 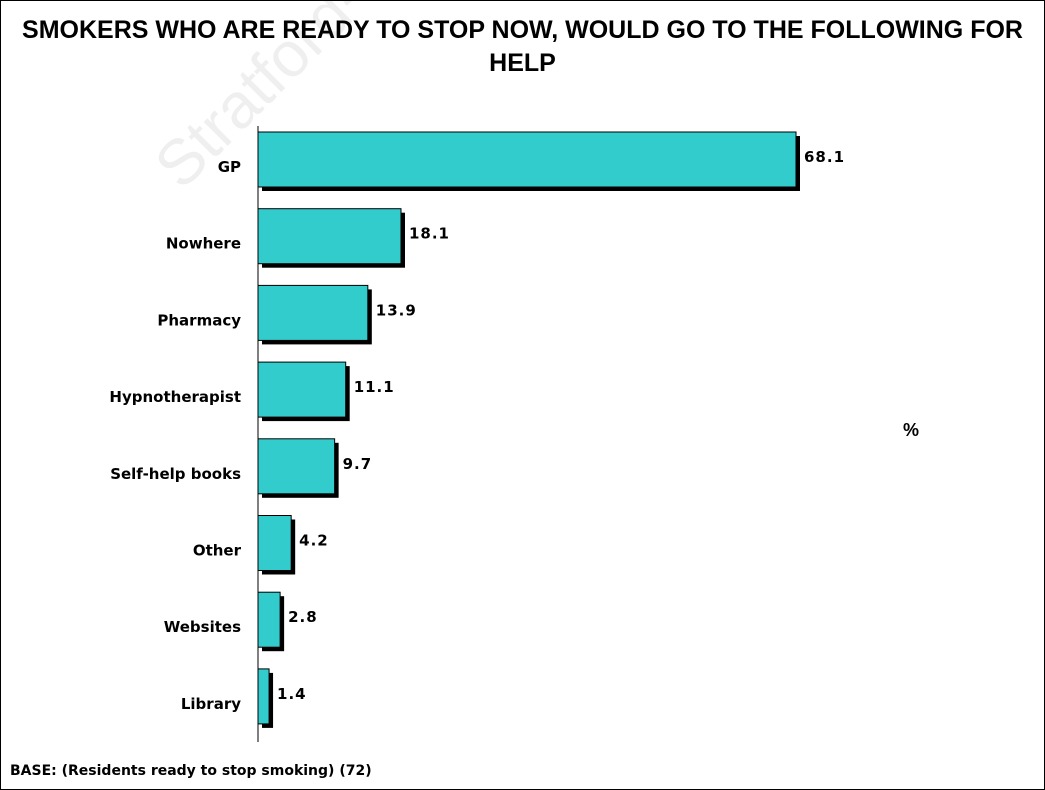 I want to click on category-label: Websites, so click(x=202, y=627).